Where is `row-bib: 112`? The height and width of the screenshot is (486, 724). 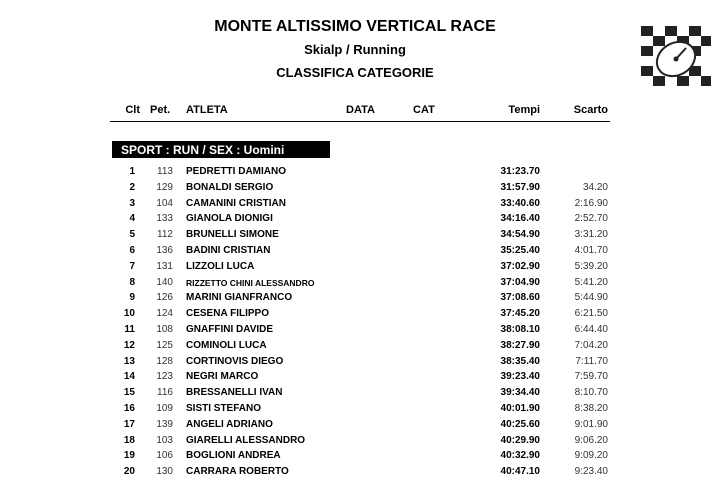
row-bib: 112 is located at coordinates (165, 235).